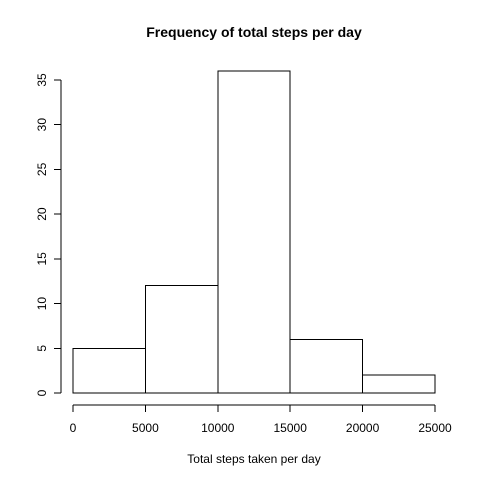 The height and width of the screenshot is (480, 480). I want to click on x-axis-label: Total steps taken per day, so click(253, 459).